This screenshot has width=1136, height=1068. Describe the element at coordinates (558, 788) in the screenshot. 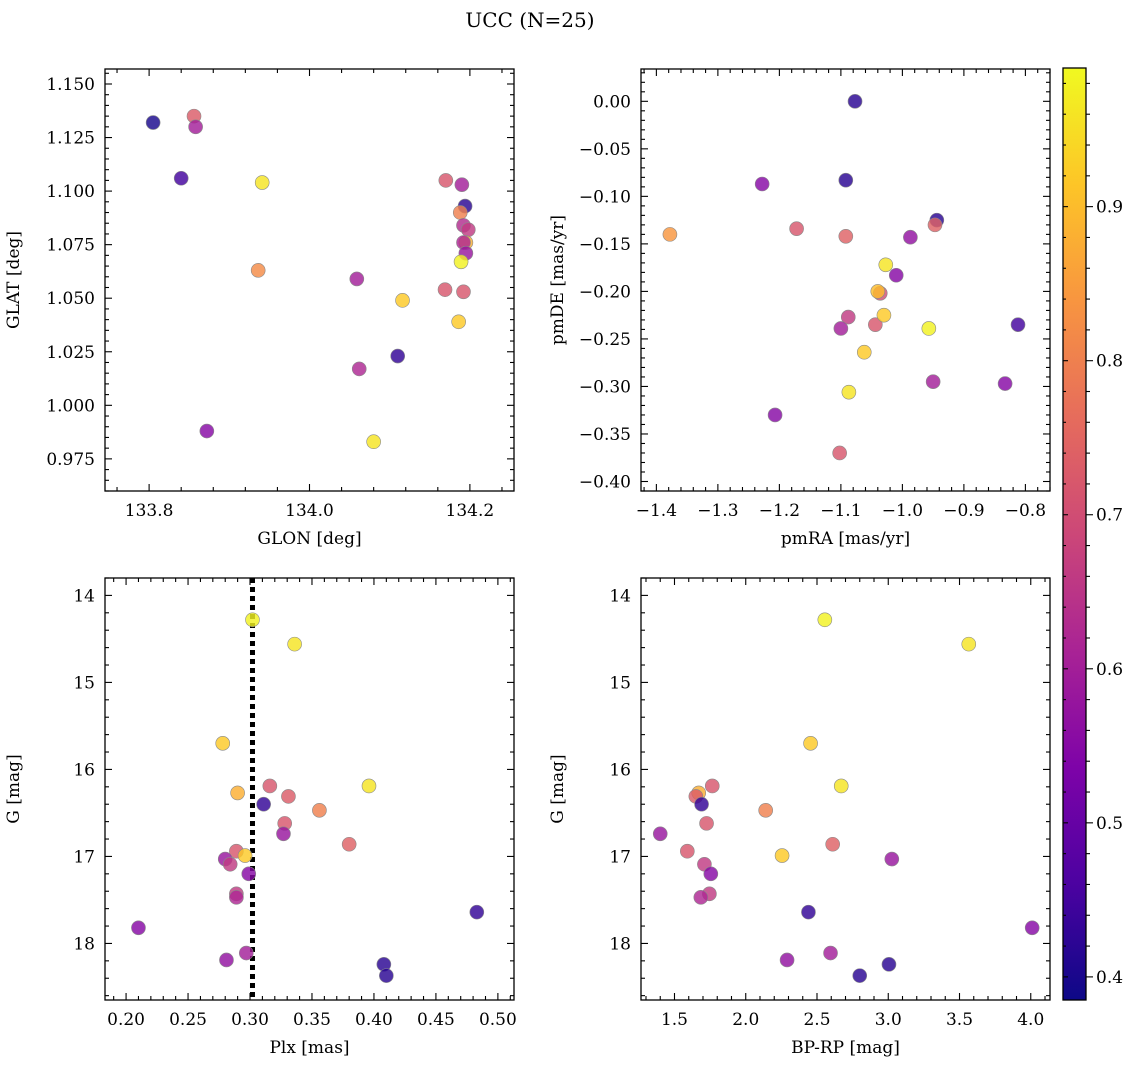

I see `y-axis-label: G [mag]` at that location.